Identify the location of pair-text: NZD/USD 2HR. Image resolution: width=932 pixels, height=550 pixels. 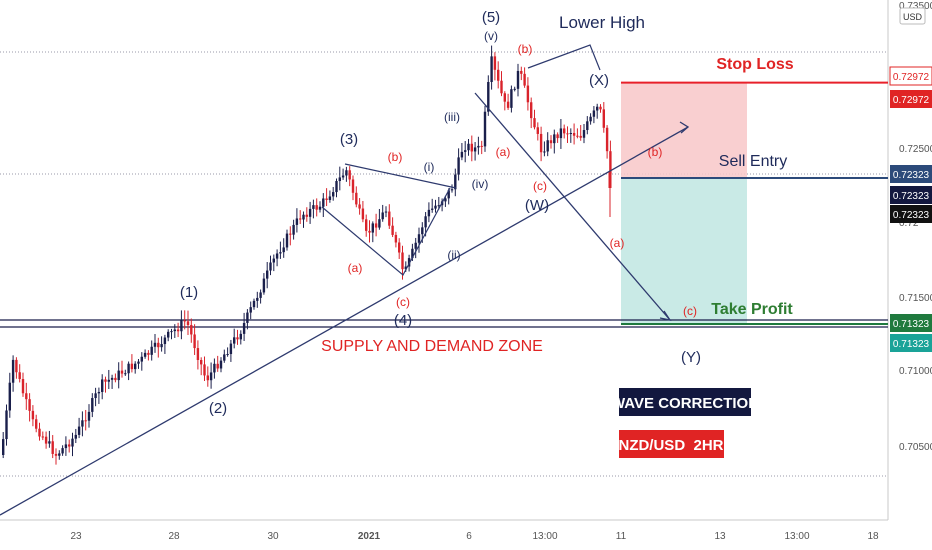
(670, 445).